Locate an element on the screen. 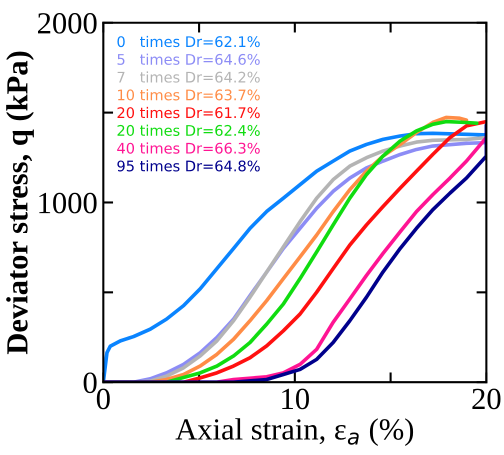  y-axis-title: Deviator stress, q (kPa) is located at coordinates (20, 203).